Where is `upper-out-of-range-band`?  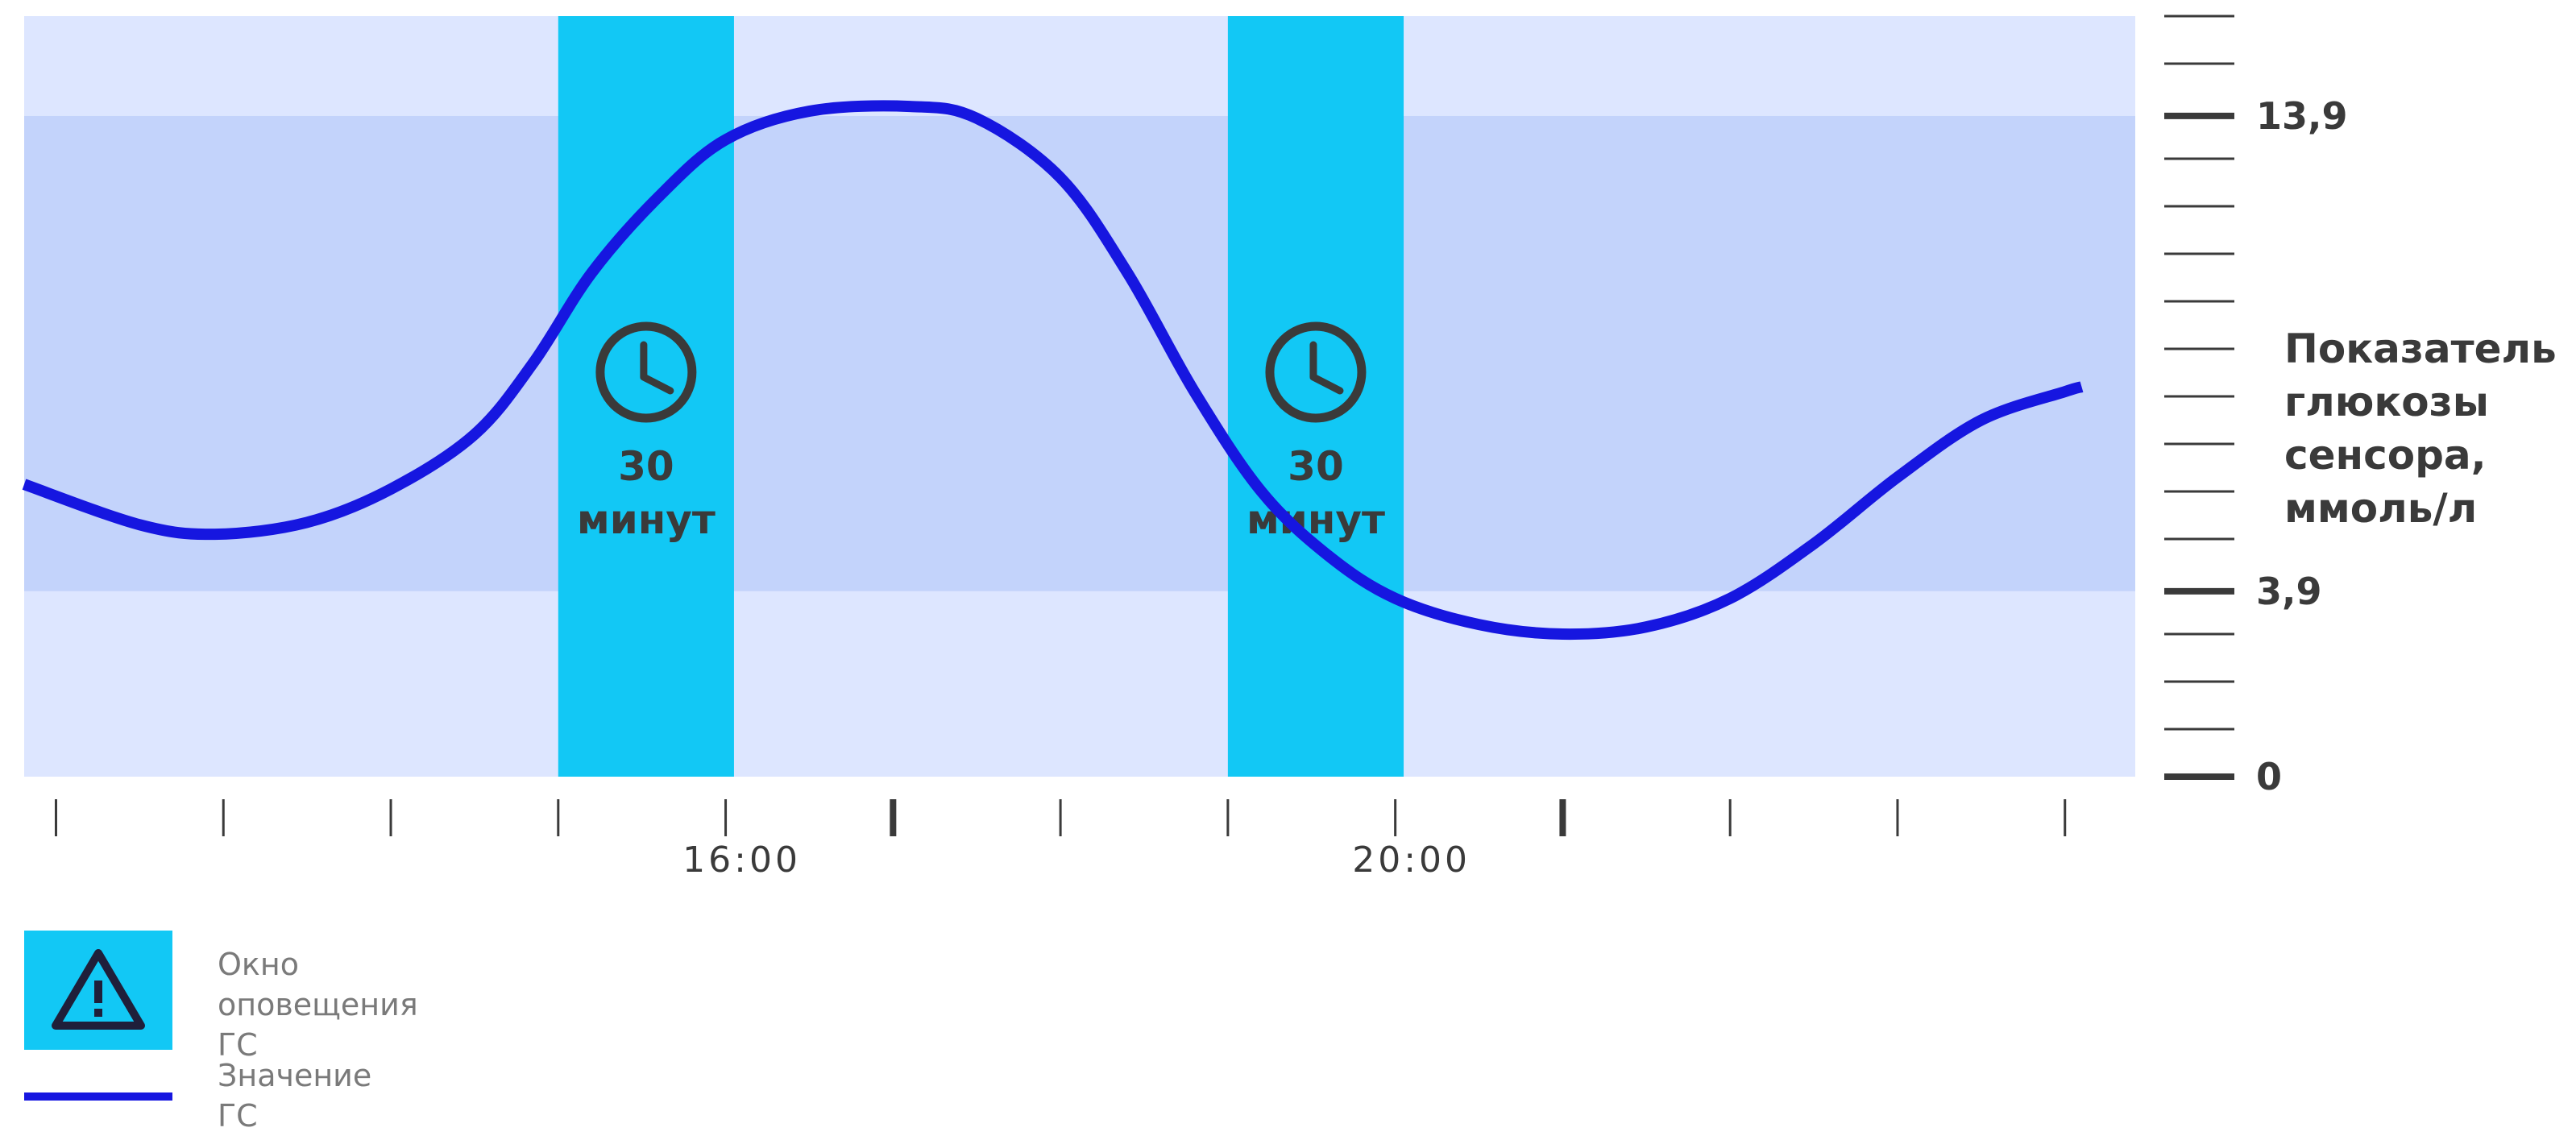 upper-out-of-range-band is located at coordinates (1079, 66).